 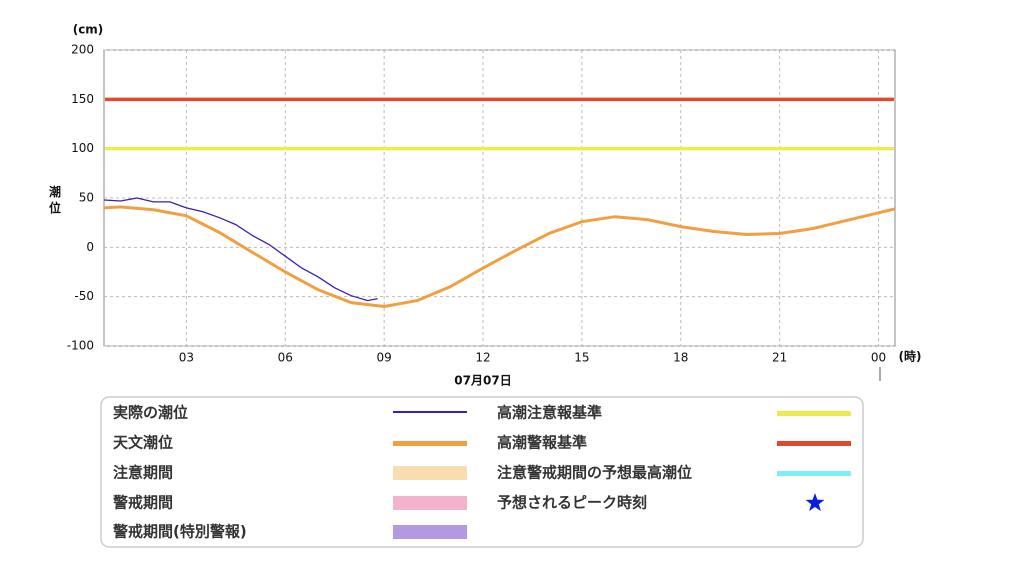 I want to click on legend-label: 注意期間, so click(x=143, y=473).